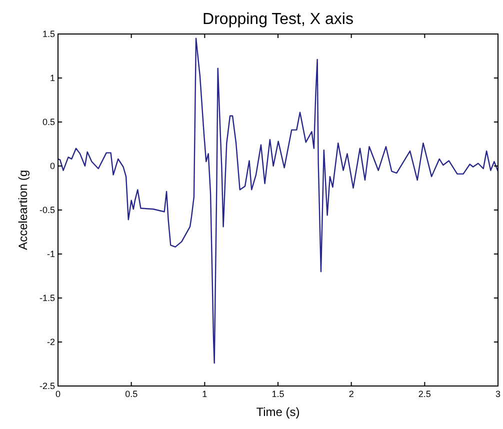 This screenshot has width=503, height=429. I want to click on y-axis-title: Acceleartion (g, so click(23, 210).